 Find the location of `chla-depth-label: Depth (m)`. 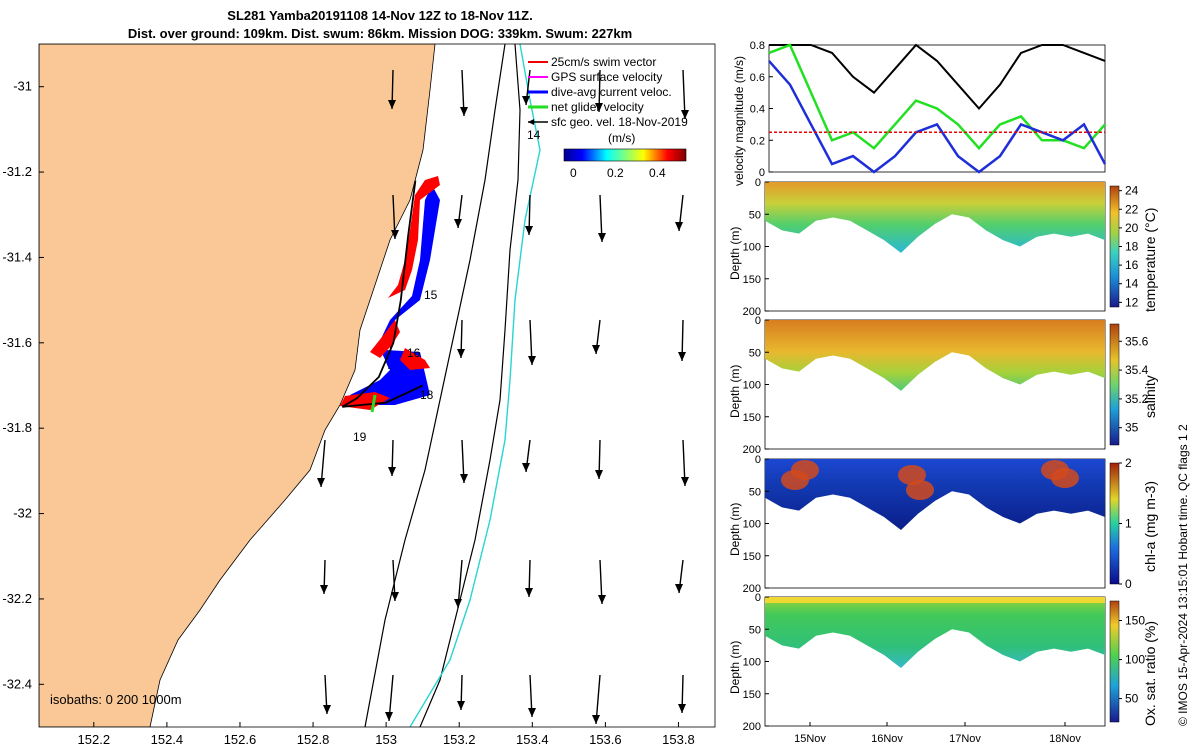

chla-depth-label: Depth (m) is located at coordinates (735, 529).